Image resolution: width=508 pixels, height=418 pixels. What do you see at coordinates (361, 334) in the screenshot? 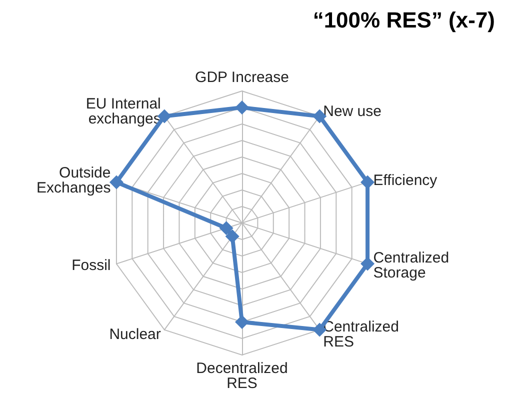
I see `spoke-label: Centralized RES` at bounding box center [361, 334].